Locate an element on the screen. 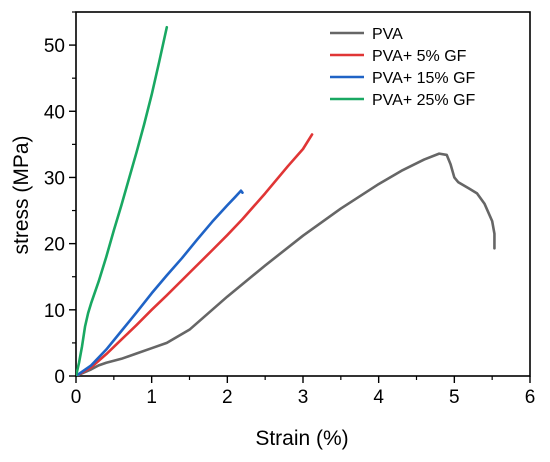  legend-label-pva-15-gf: PVA+ 15% GF is located at coordinates (424, 78).